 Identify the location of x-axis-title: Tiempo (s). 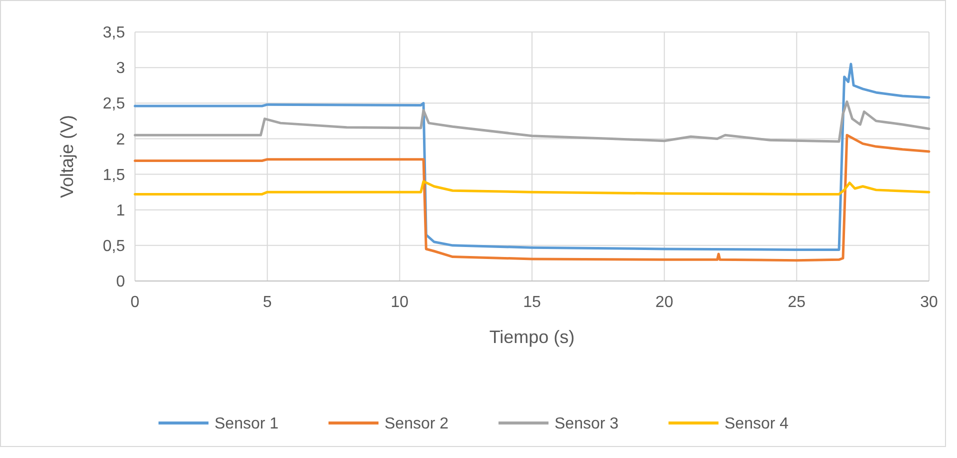
(532, 337).